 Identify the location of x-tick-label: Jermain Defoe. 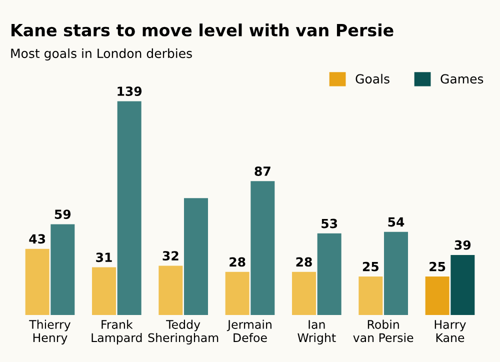
(249, 331).